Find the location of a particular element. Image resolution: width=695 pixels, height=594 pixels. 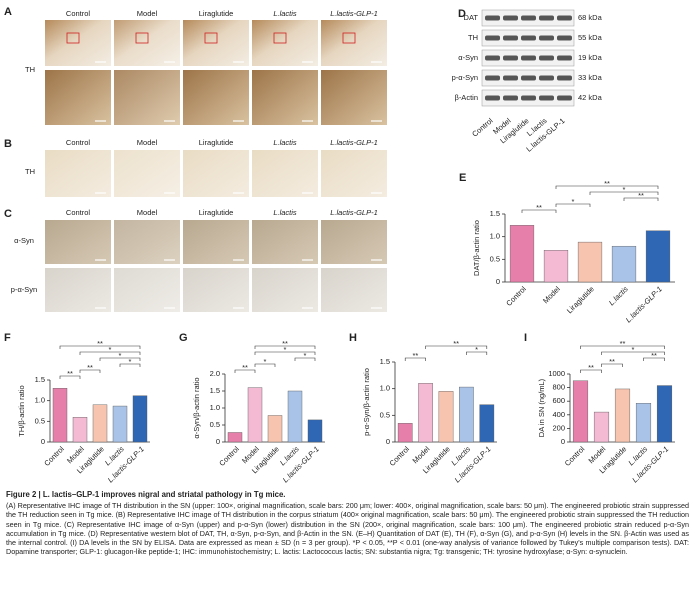

y-tick-label: 2.0 is located at coordinates (215, 373).